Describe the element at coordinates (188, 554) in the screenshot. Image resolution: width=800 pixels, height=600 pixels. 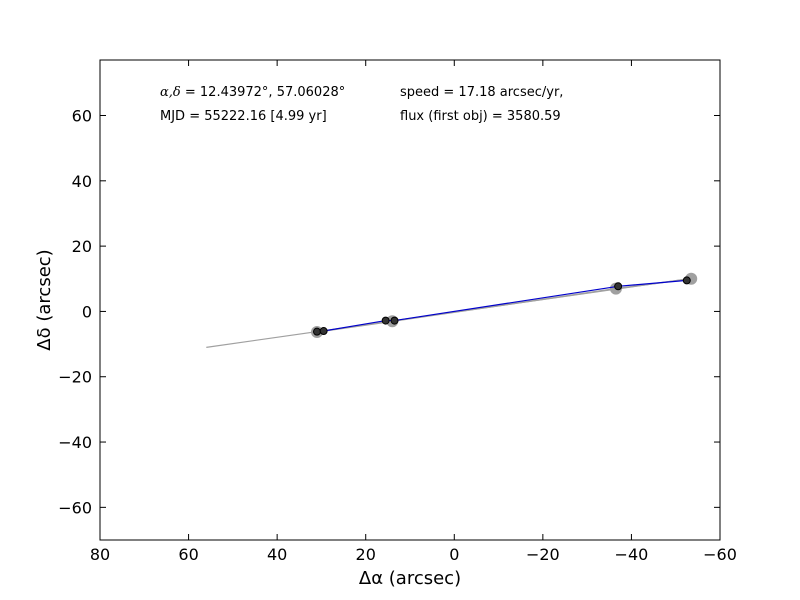
I see `x-tick-label: 60` at that location.